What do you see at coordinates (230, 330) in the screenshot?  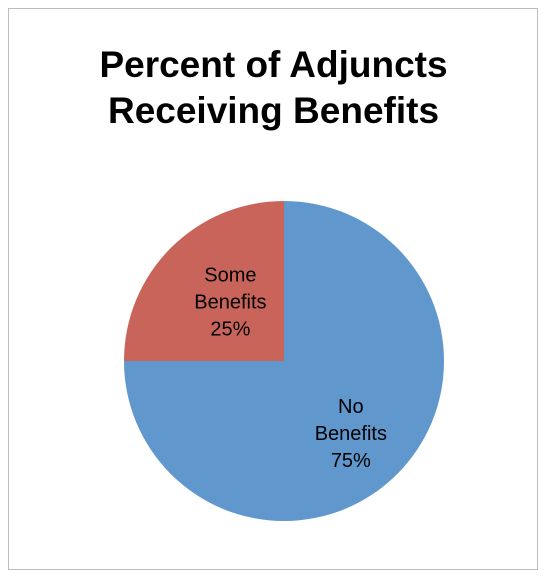 I see `slice-label-1-line-2: 25%` at bounding box center [230, 330].